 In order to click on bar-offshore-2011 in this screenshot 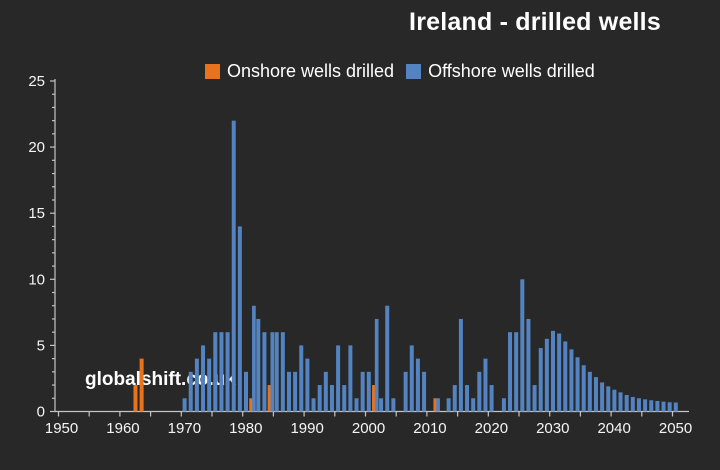, I will do `click(438, 405)`.